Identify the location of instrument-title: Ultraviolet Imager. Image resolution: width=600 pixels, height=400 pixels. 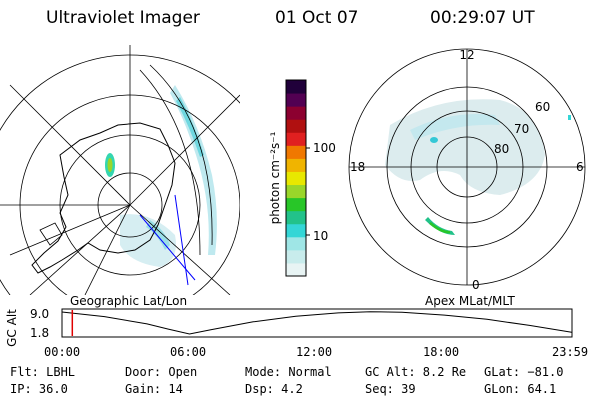
(123, 18).